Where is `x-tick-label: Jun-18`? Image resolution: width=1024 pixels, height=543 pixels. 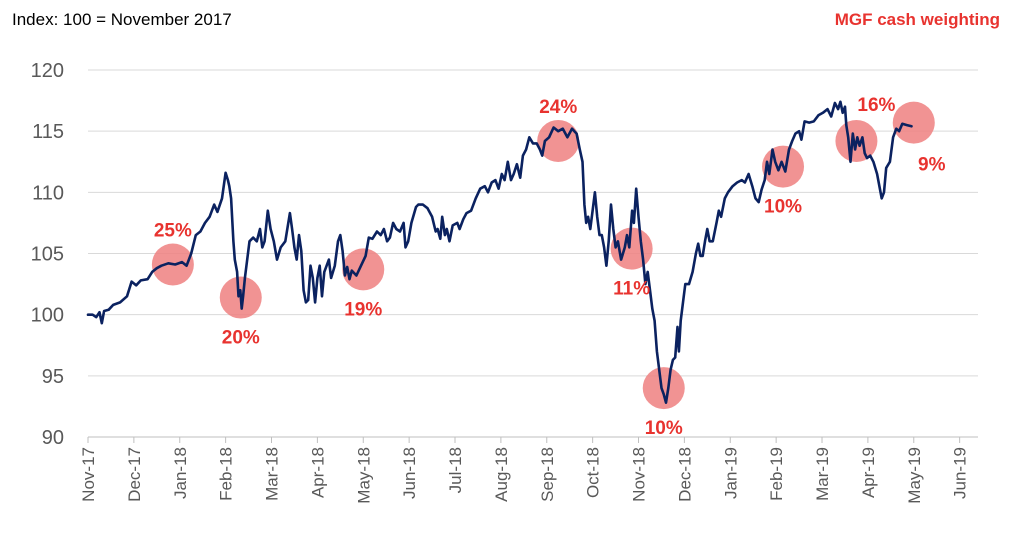 x-tick-label: Jun-18 is located at coordinates (409, 473).